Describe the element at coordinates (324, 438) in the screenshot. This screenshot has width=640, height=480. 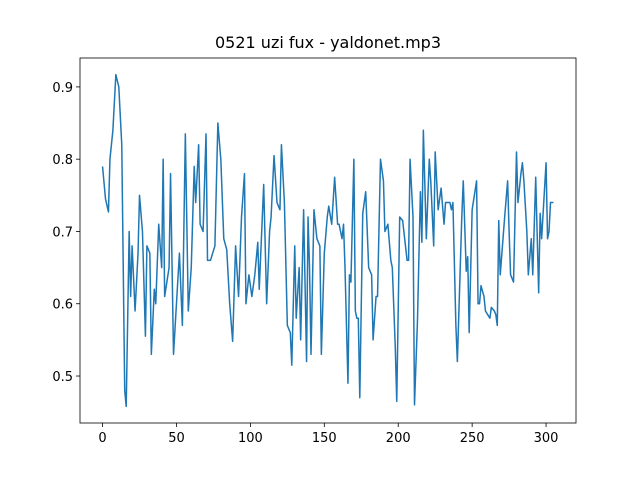
I see `x-tick-label: 150` at that location.